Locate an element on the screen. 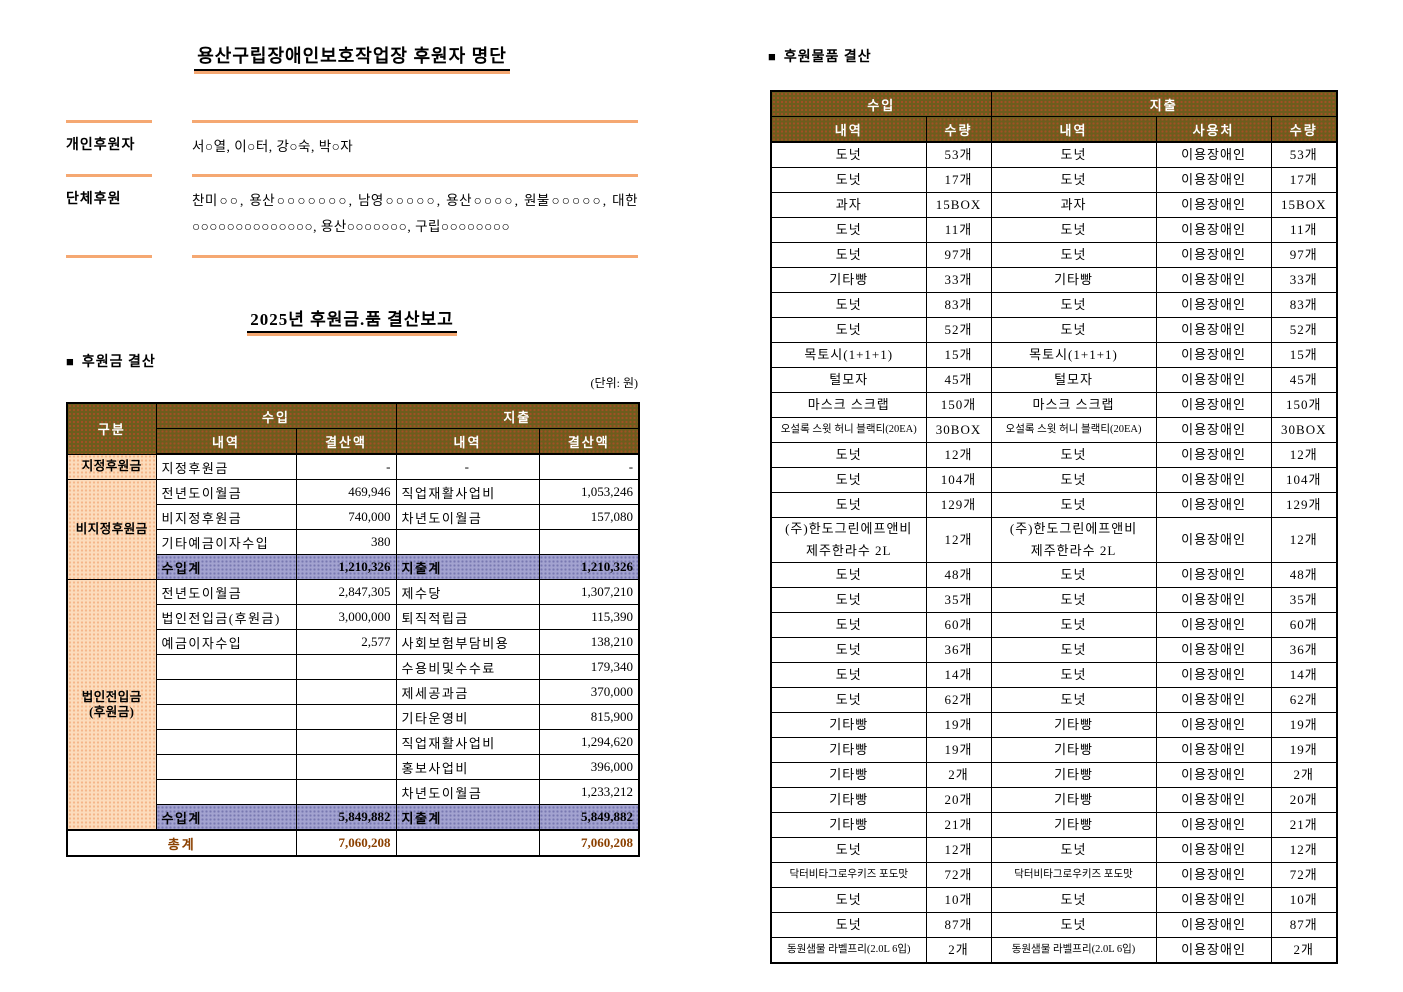 The width and height of the screenshot is (1403, 992). goods-table-row: 기타빵 19개 기타빵 이용장애인 19개 is located at coordinates (1054, 750).